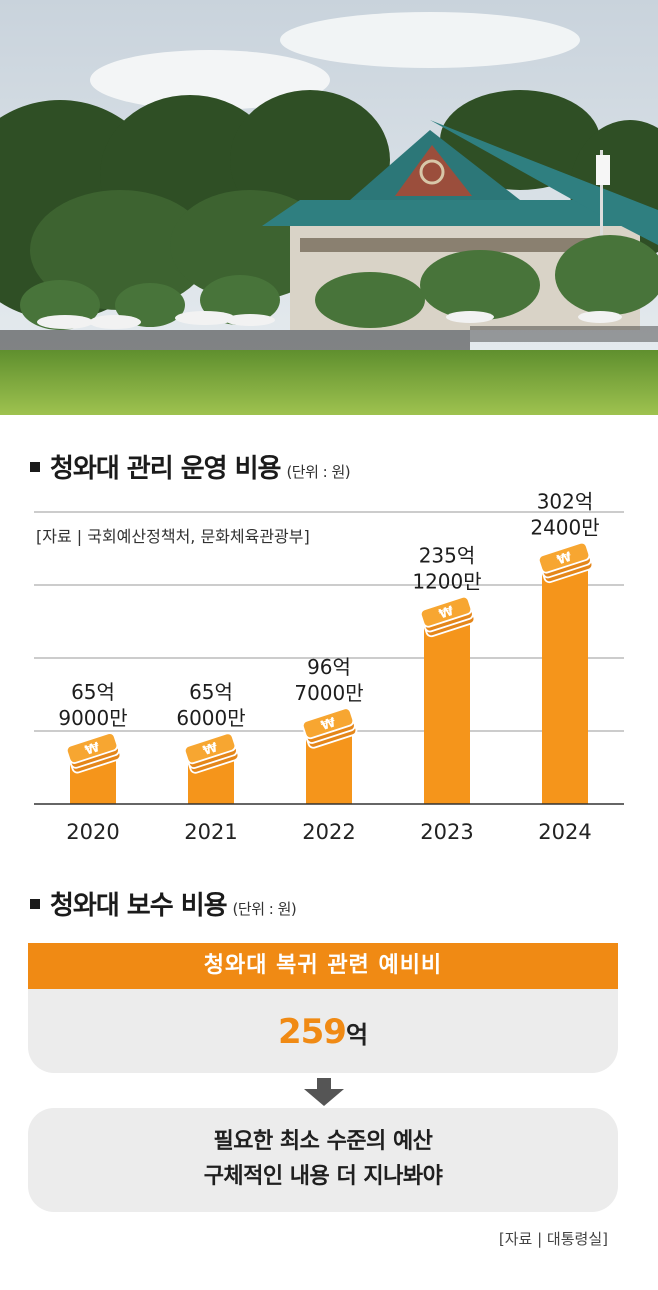 This screenshot has width=658, height=1290. I want to click on data-label-line1: 302억, so click(565, 502).